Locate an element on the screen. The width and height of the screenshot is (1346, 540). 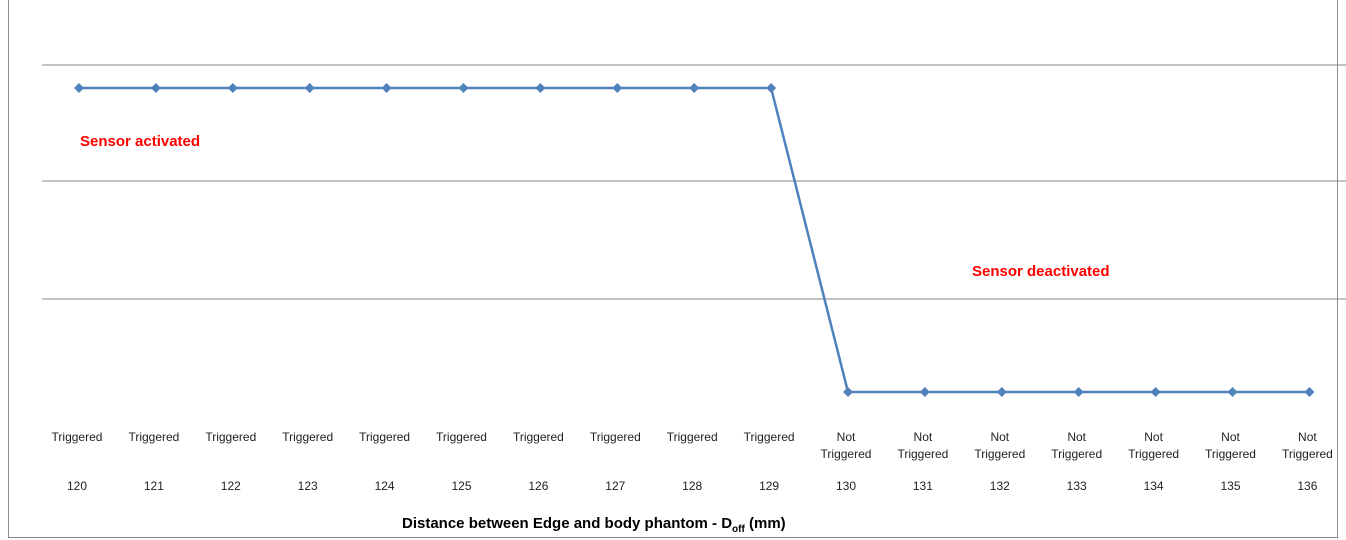
status-label-134-0: Not is located at coordinates (1153, 437).